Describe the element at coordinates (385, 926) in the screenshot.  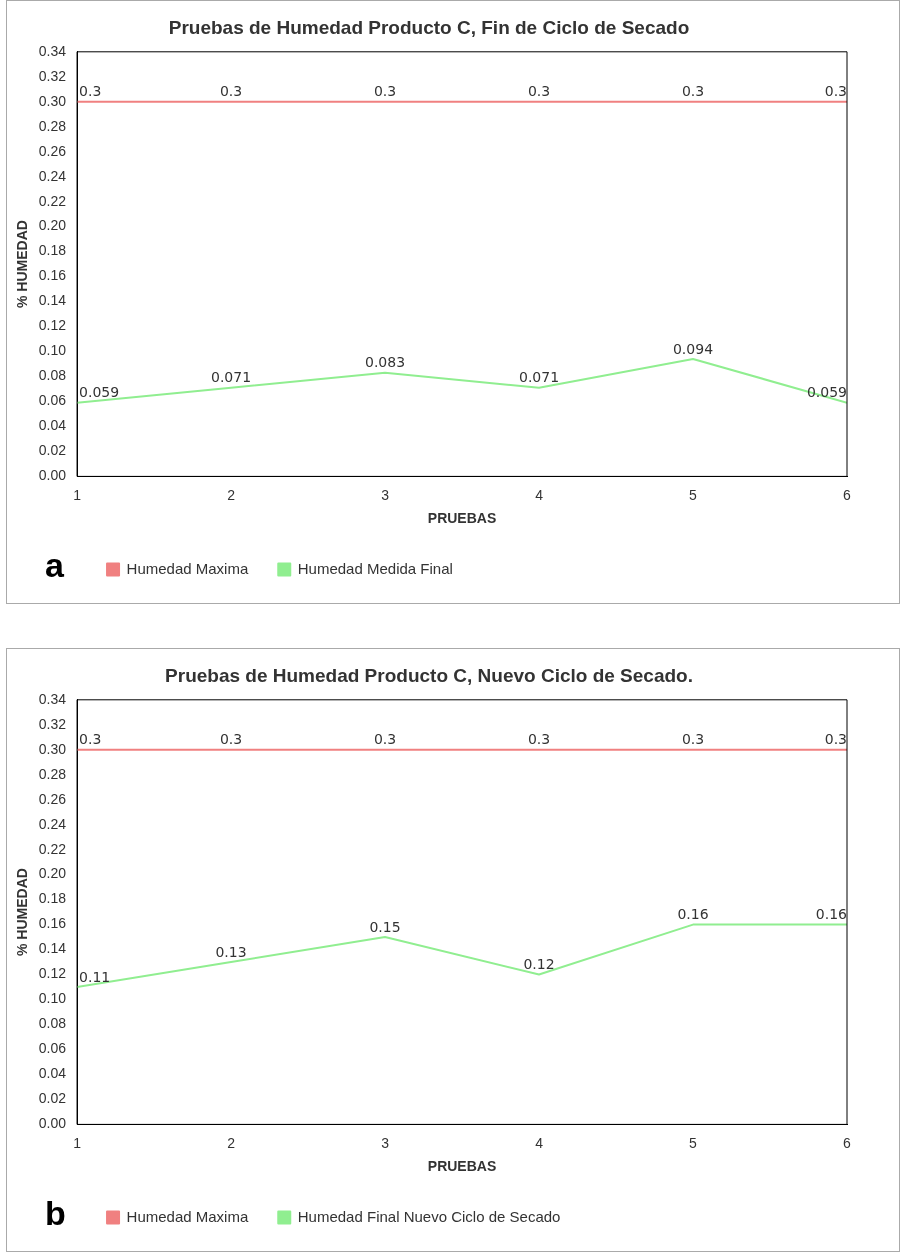
I see `data-label: 0.15` at that location.